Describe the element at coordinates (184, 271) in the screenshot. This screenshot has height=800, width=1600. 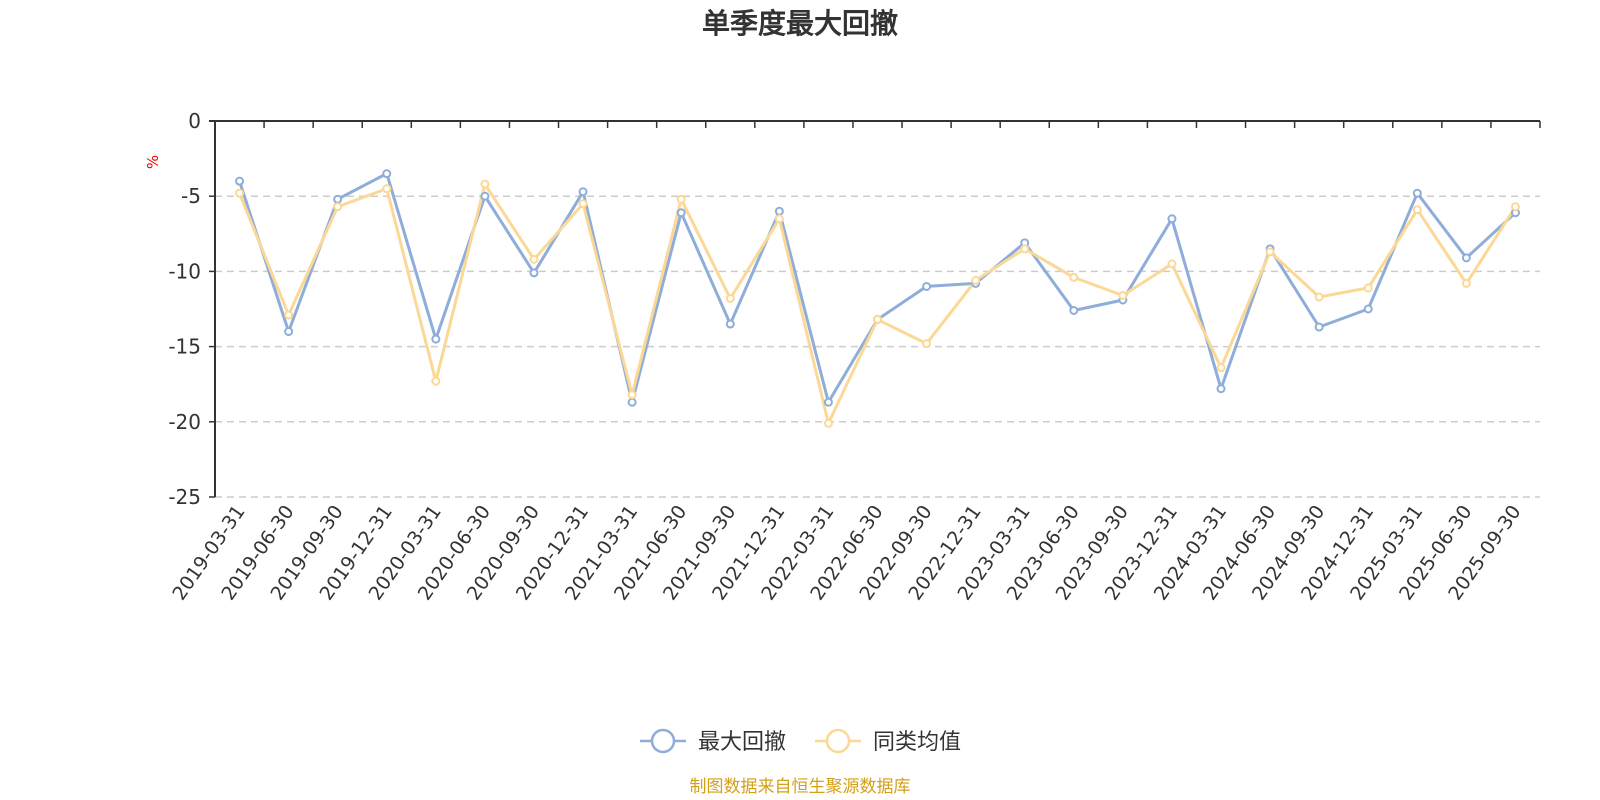
I see `y-tick-label: -10` at that location.